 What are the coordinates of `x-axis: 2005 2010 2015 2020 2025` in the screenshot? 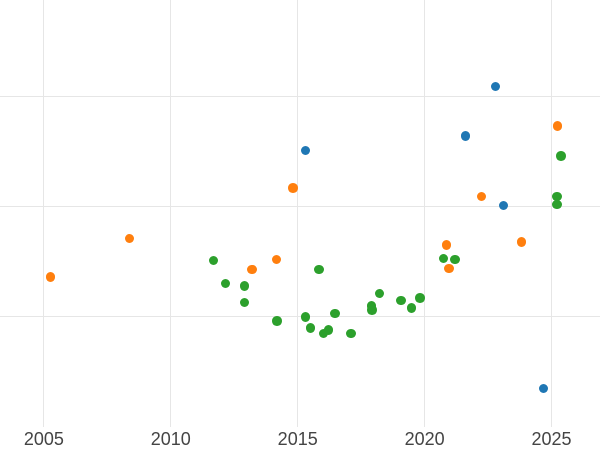 It's located at (300, 438).